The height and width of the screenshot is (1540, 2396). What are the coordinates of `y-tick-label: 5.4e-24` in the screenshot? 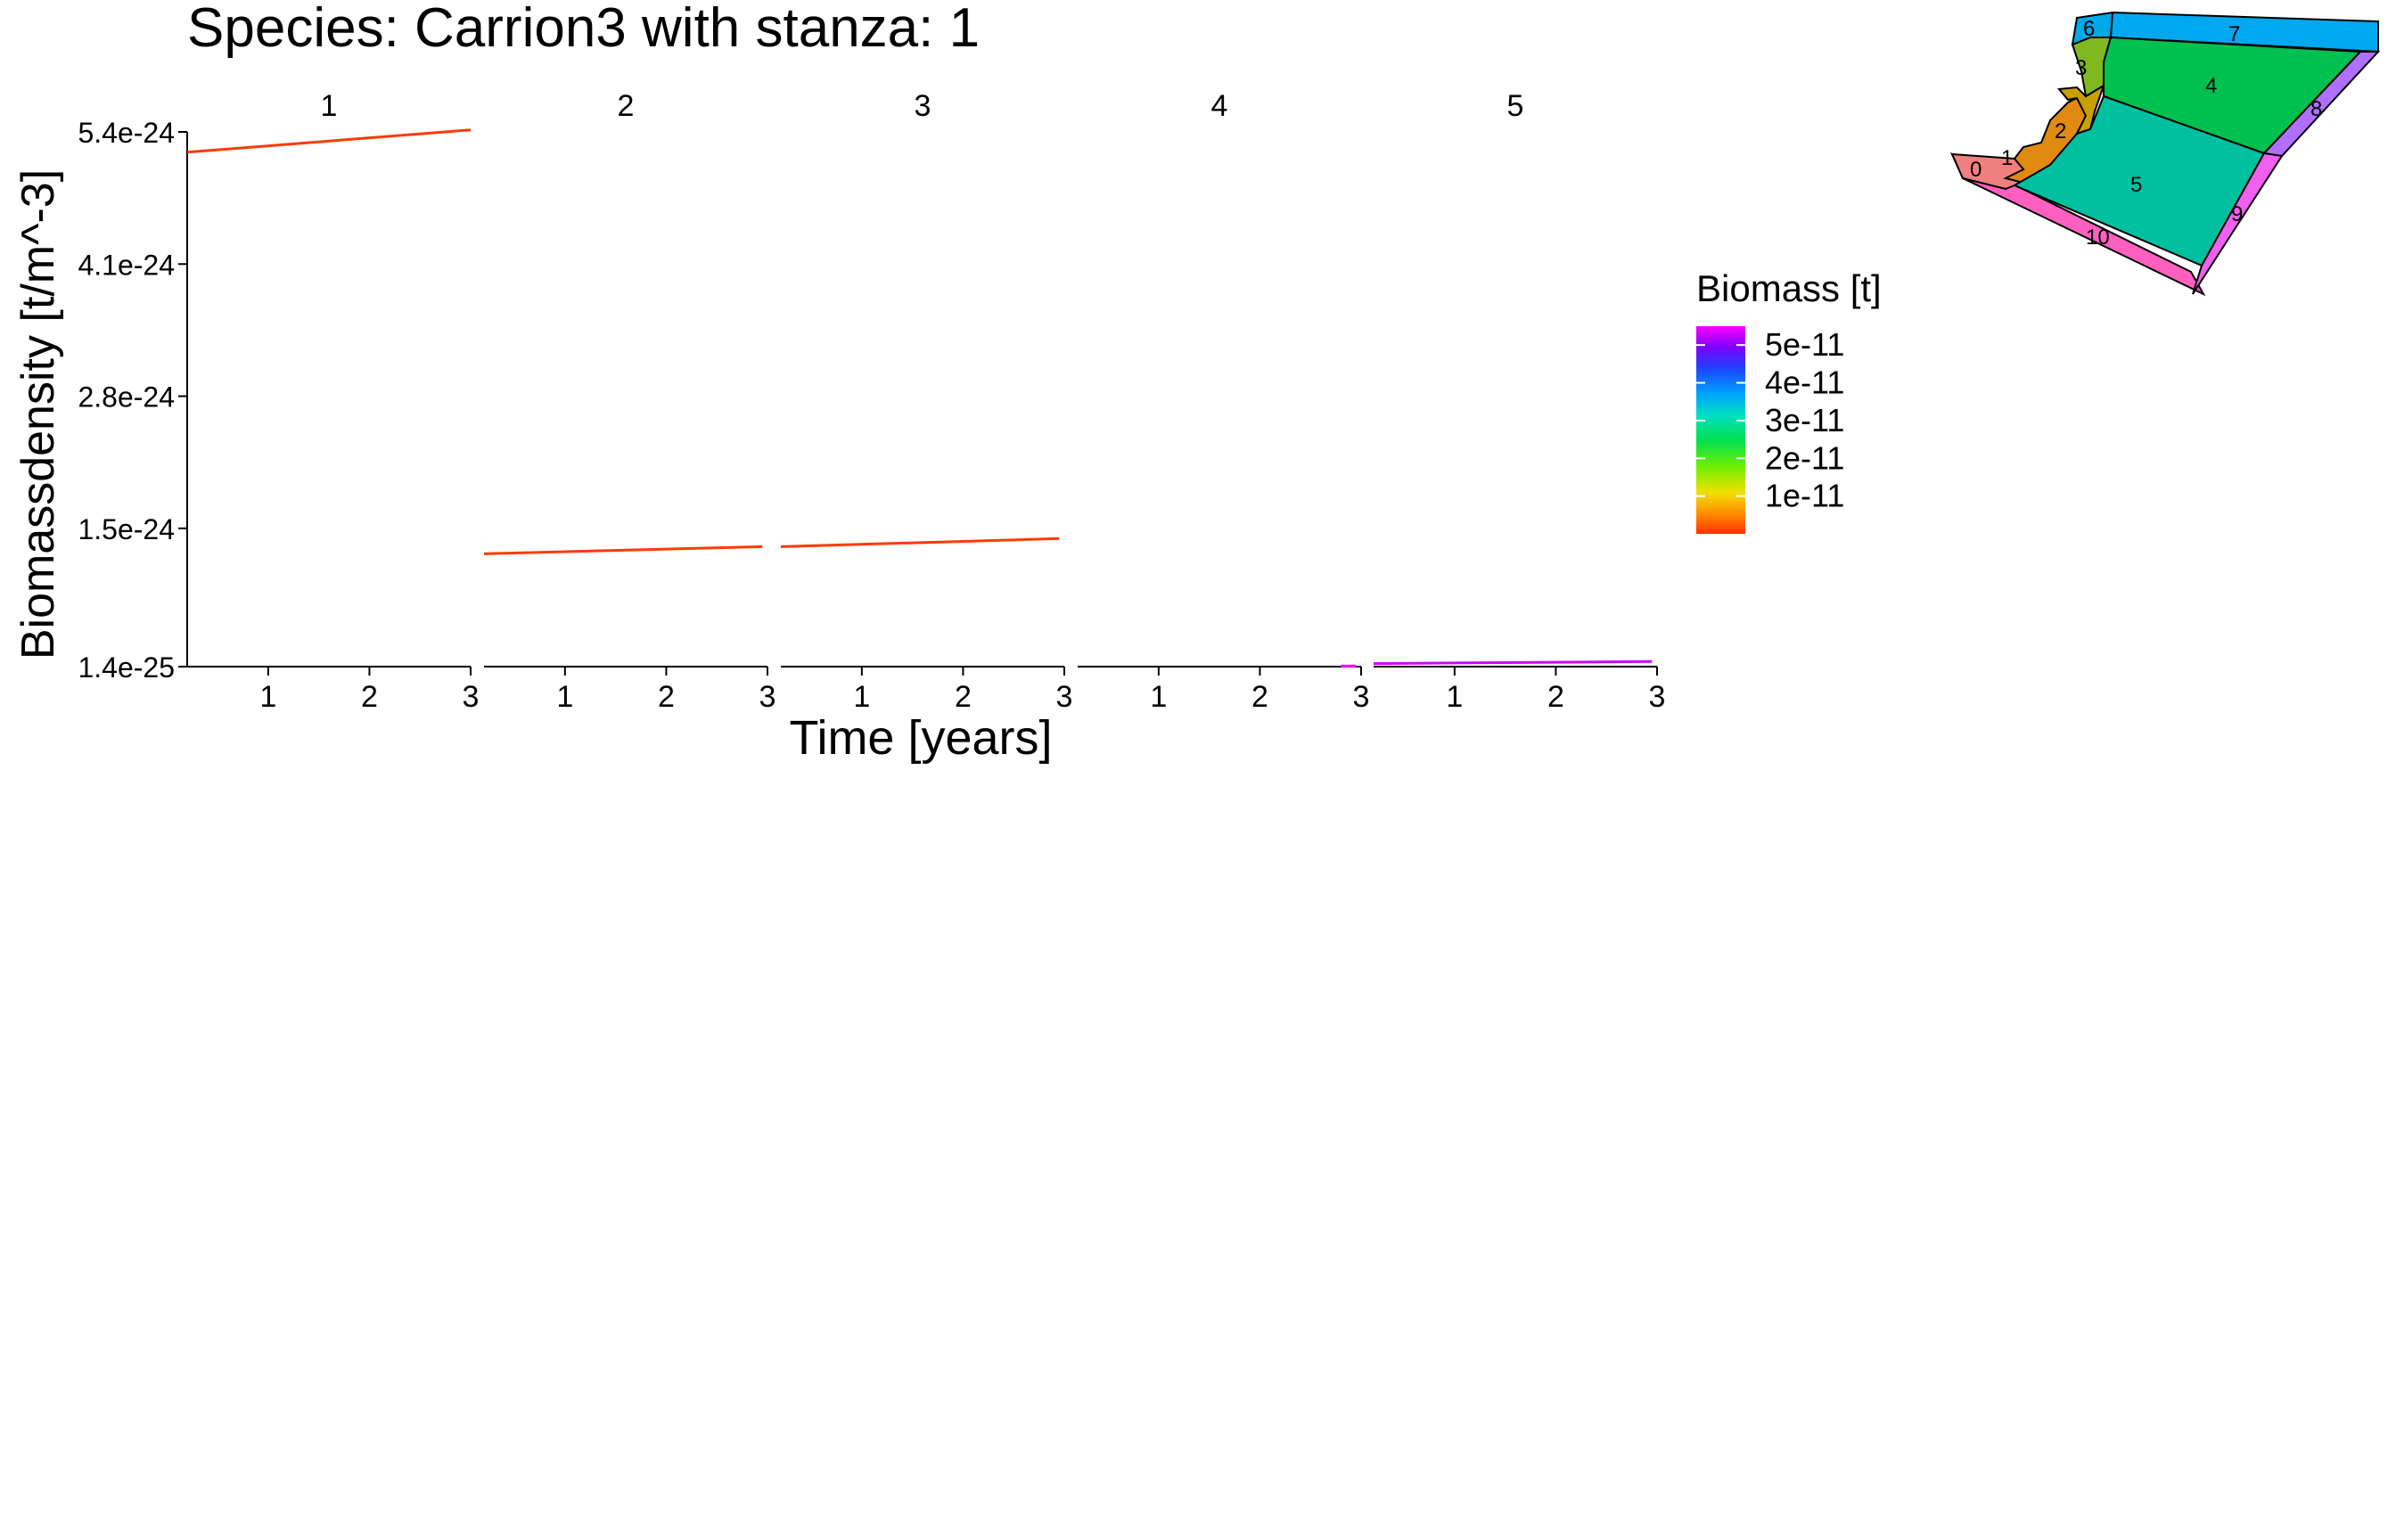 It's located at (126, 133).